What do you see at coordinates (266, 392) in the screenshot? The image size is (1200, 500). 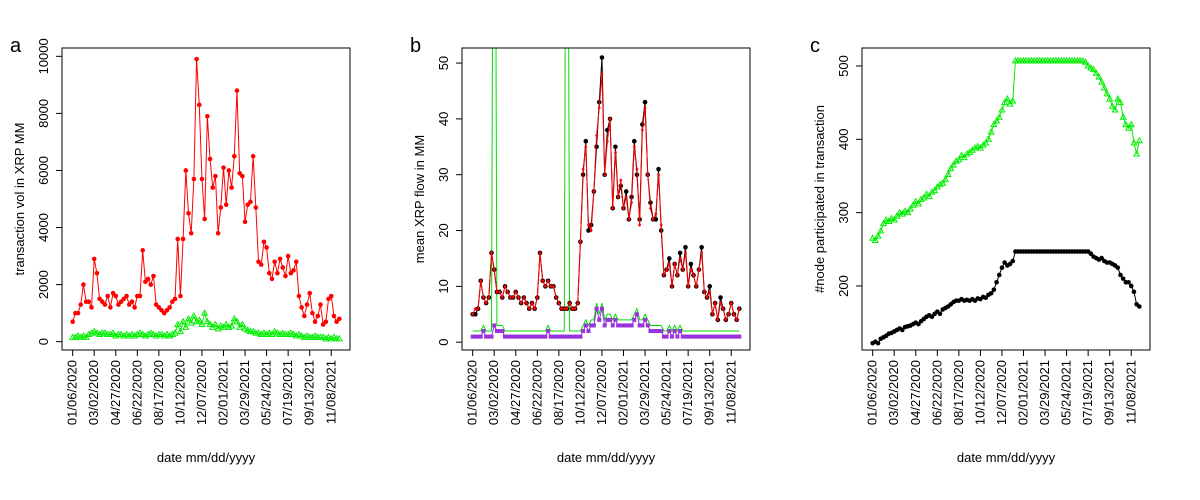 I see `x-tick-label: 05/24/2021` at bounding box center [266, 392].